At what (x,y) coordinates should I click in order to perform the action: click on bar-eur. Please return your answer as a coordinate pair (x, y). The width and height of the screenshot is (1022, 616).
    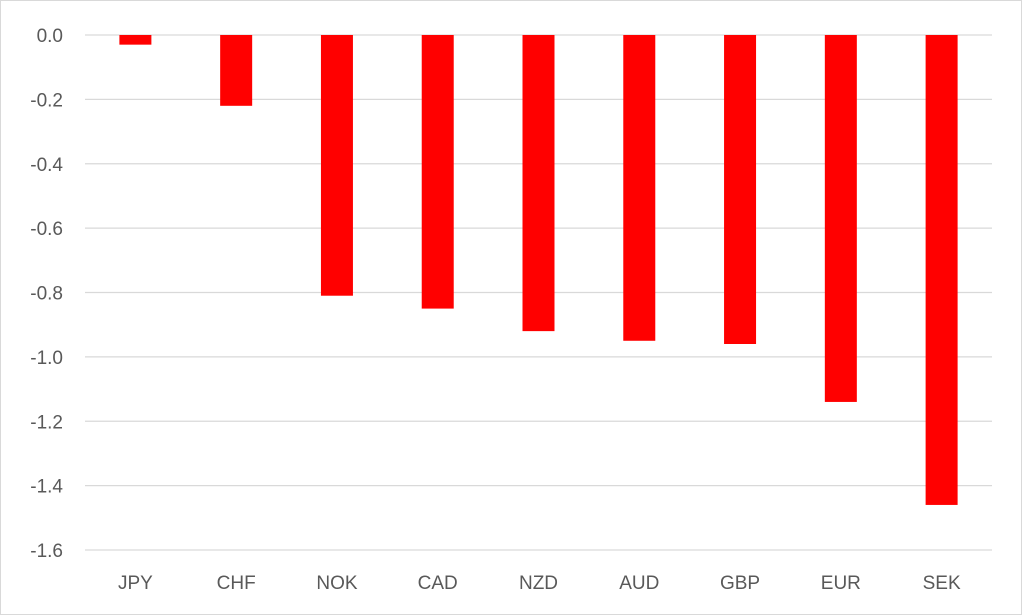
    Looking at the image, I should click on (840, 218).